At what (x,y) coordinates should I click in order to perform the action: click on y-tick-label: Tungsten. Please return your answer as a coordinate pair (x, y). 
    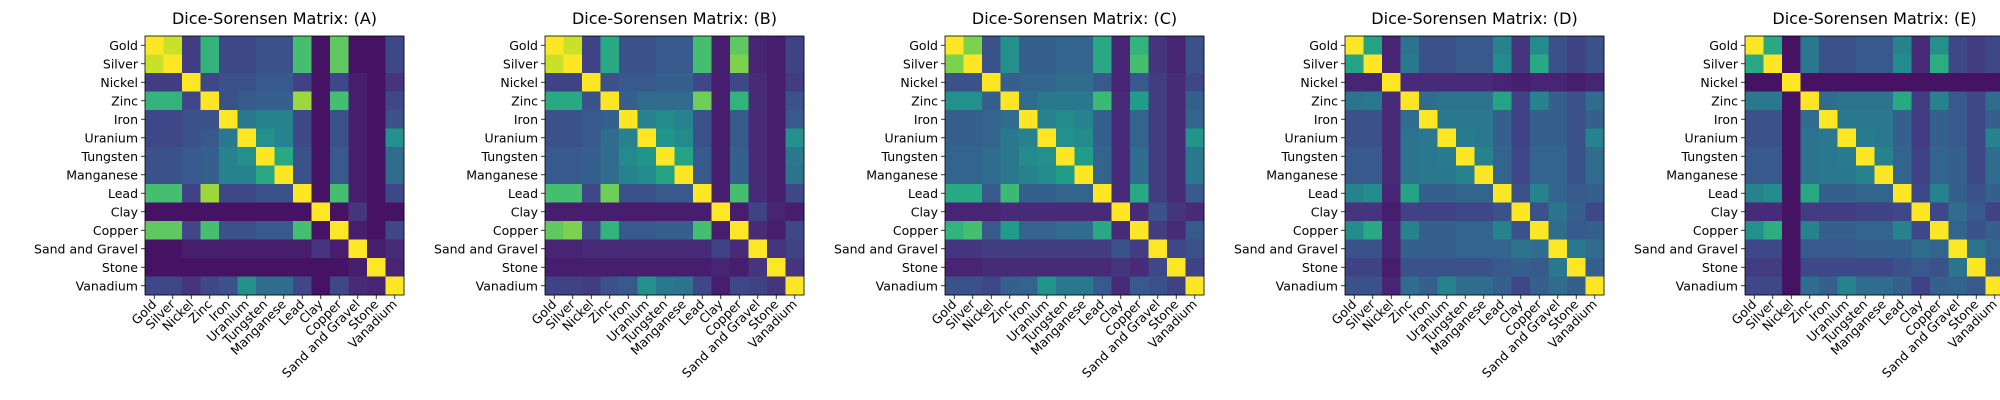
    Looking at the image, I should click on (909, 156).